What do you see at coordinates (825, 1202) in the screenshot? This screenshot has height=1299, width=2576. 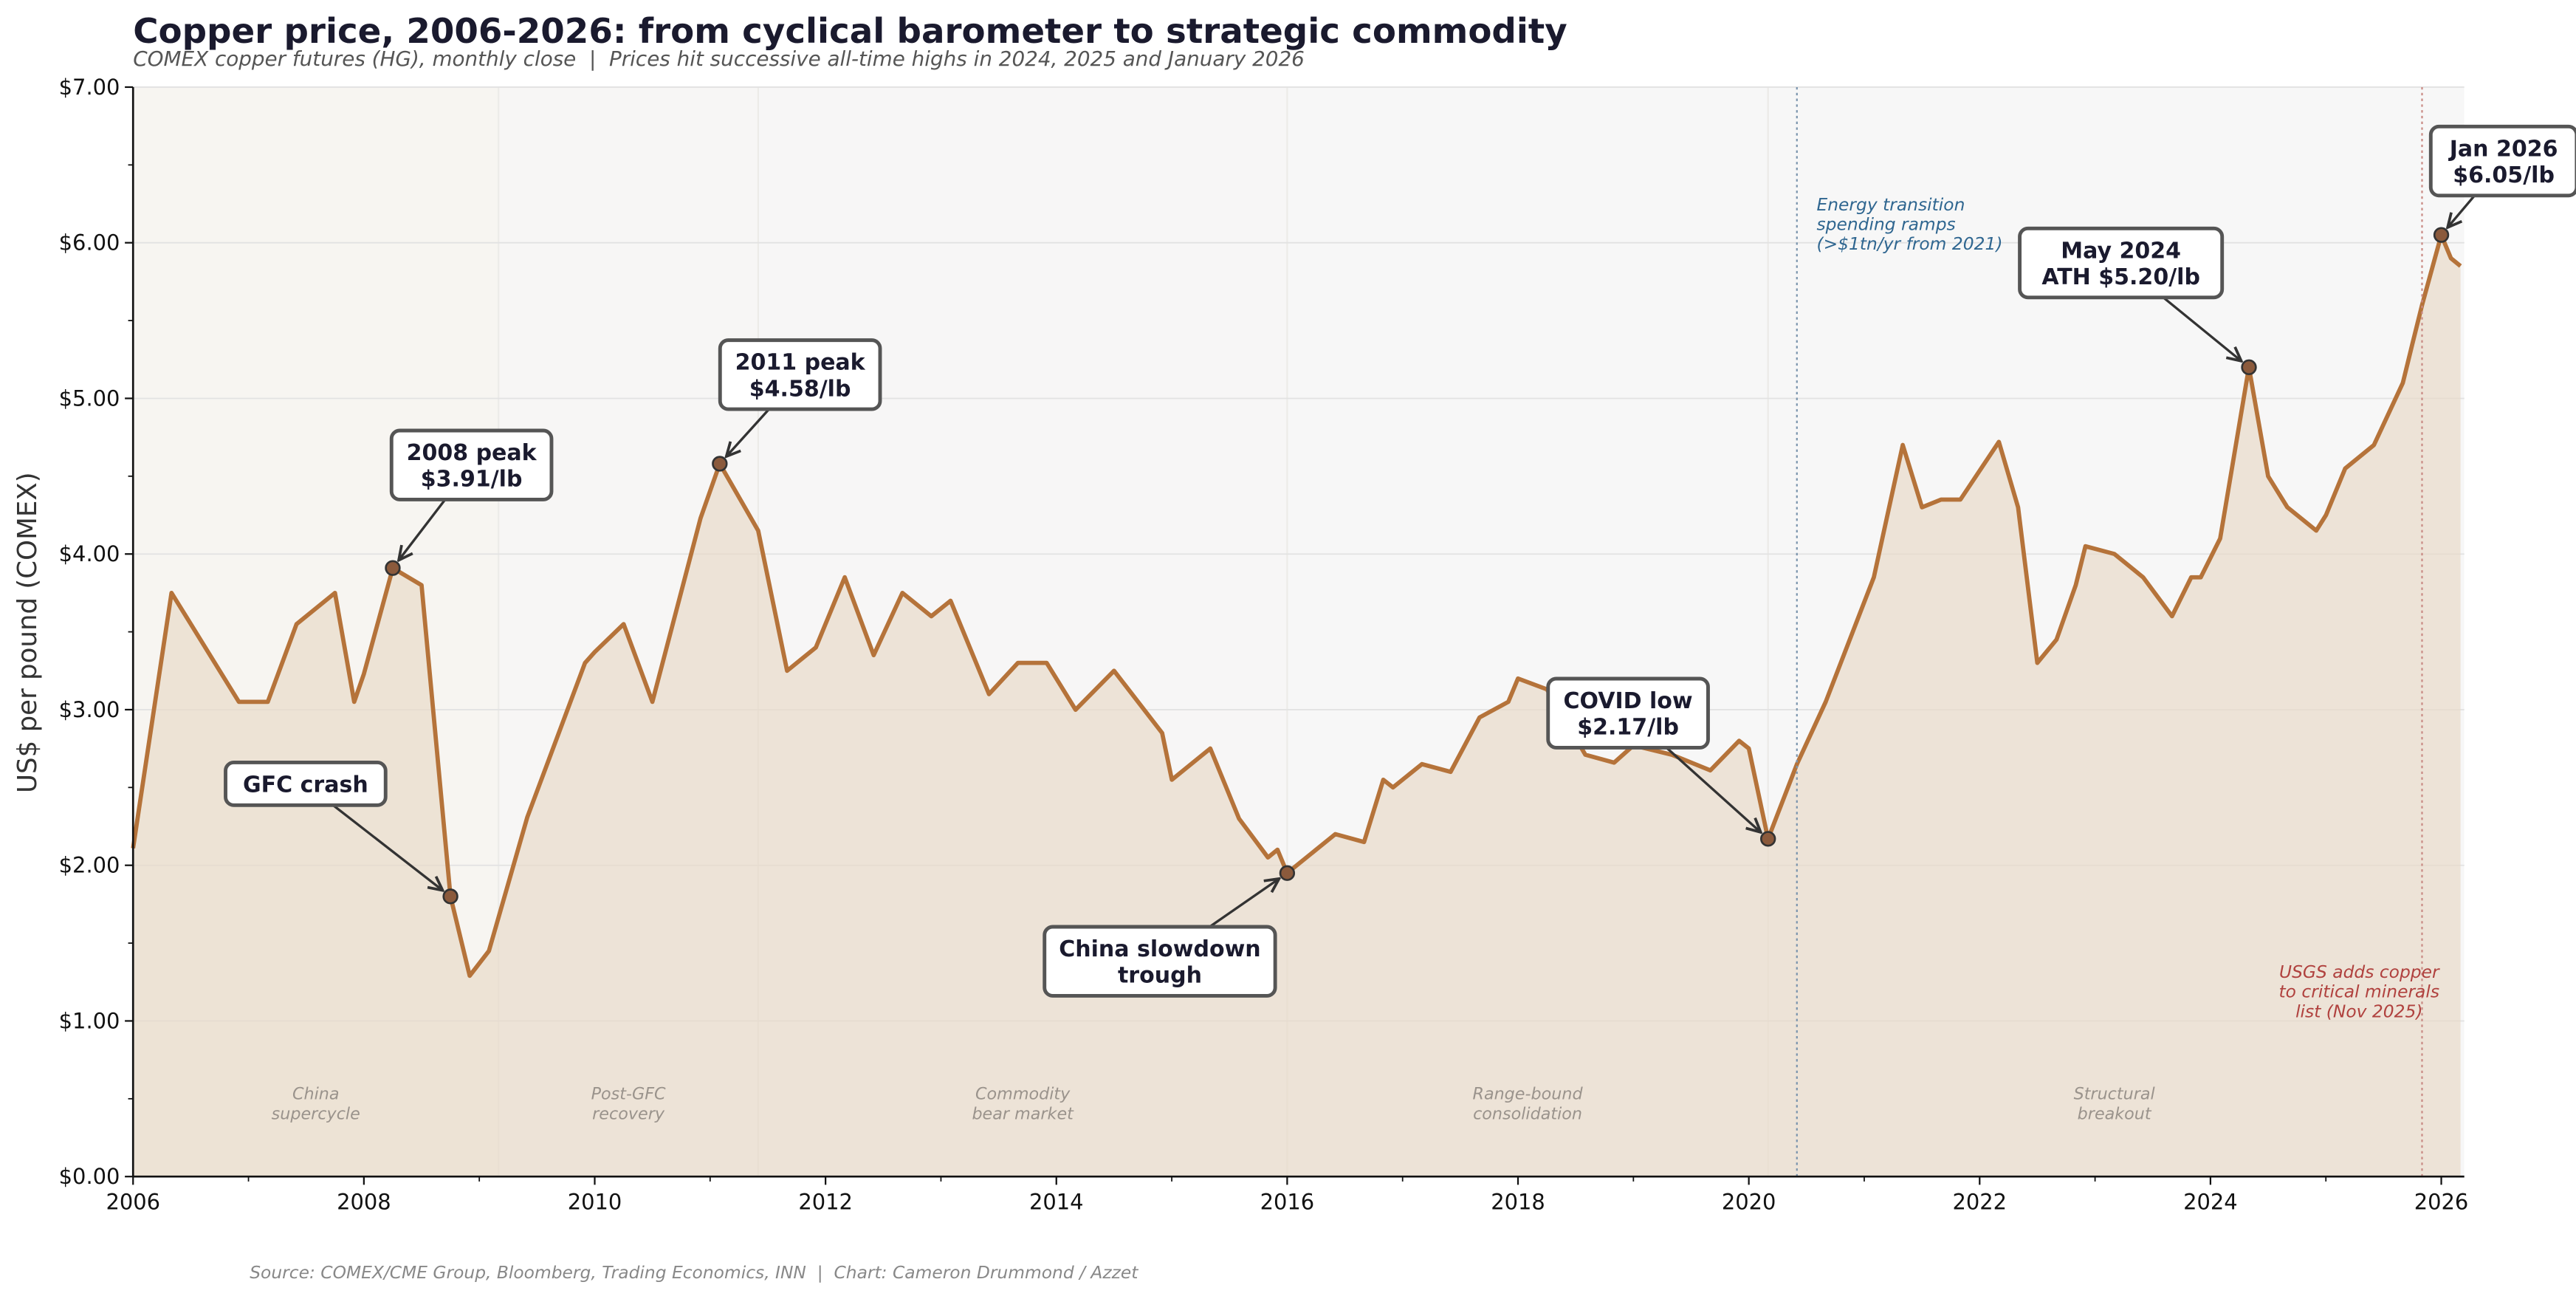 I see `x-tick-label: 2012` at bounding box center [825, 1202].